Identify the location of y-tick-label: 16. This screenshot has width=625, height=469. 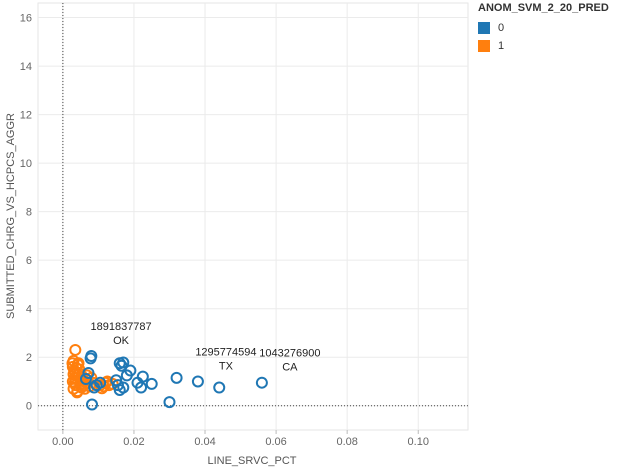
(26, 19).